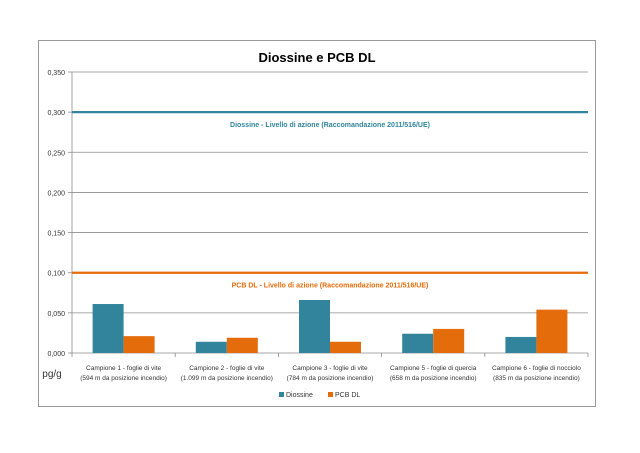  Describe the element at coordinates (56, 73) in the screenshot. I see `y-tick-label: 0,350` at that location.